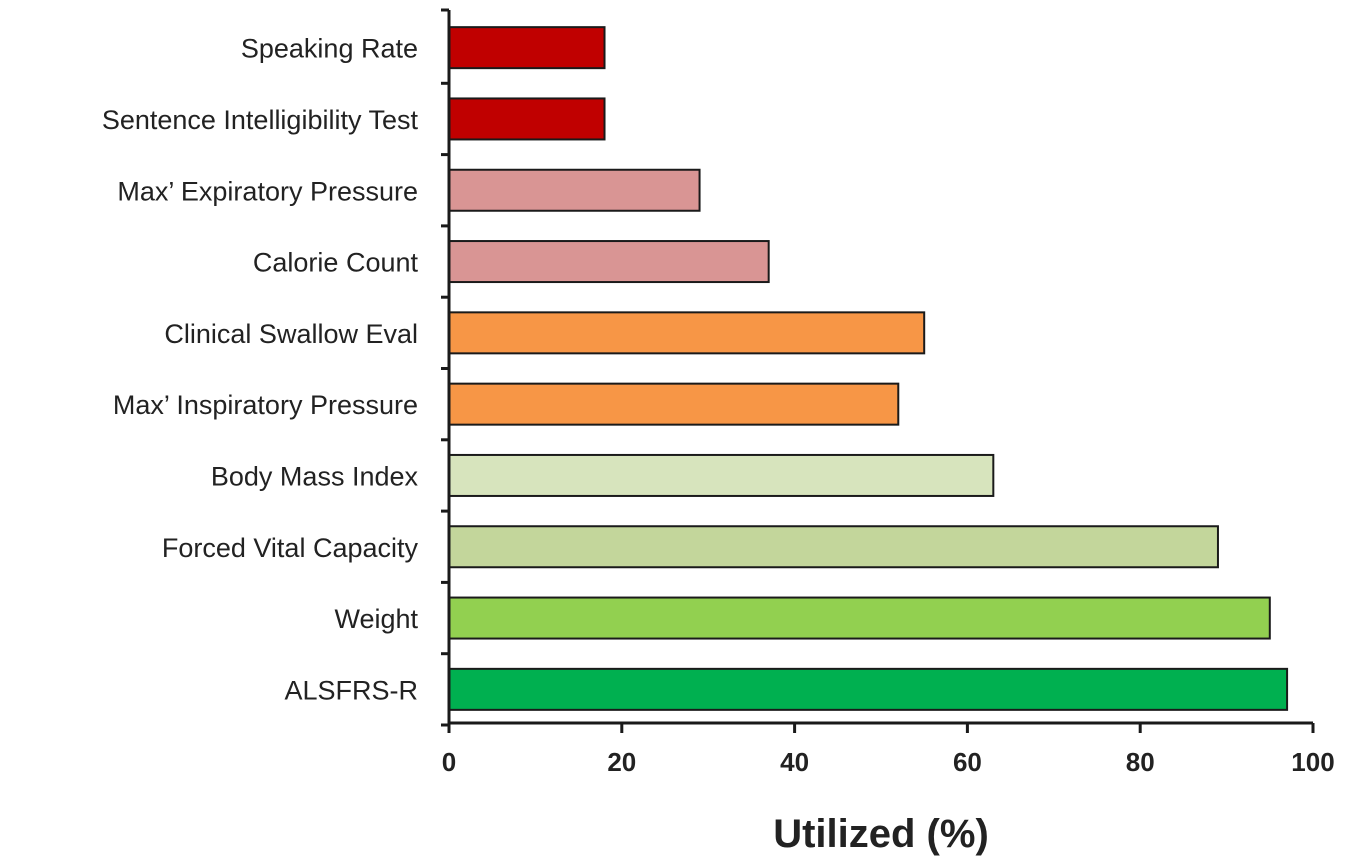 The image size is (1358, 859). What do you see at coordinates (1312, 762) in the screenshot?
I see `x-tick-label: 100` at bounding box center [1312, 762].